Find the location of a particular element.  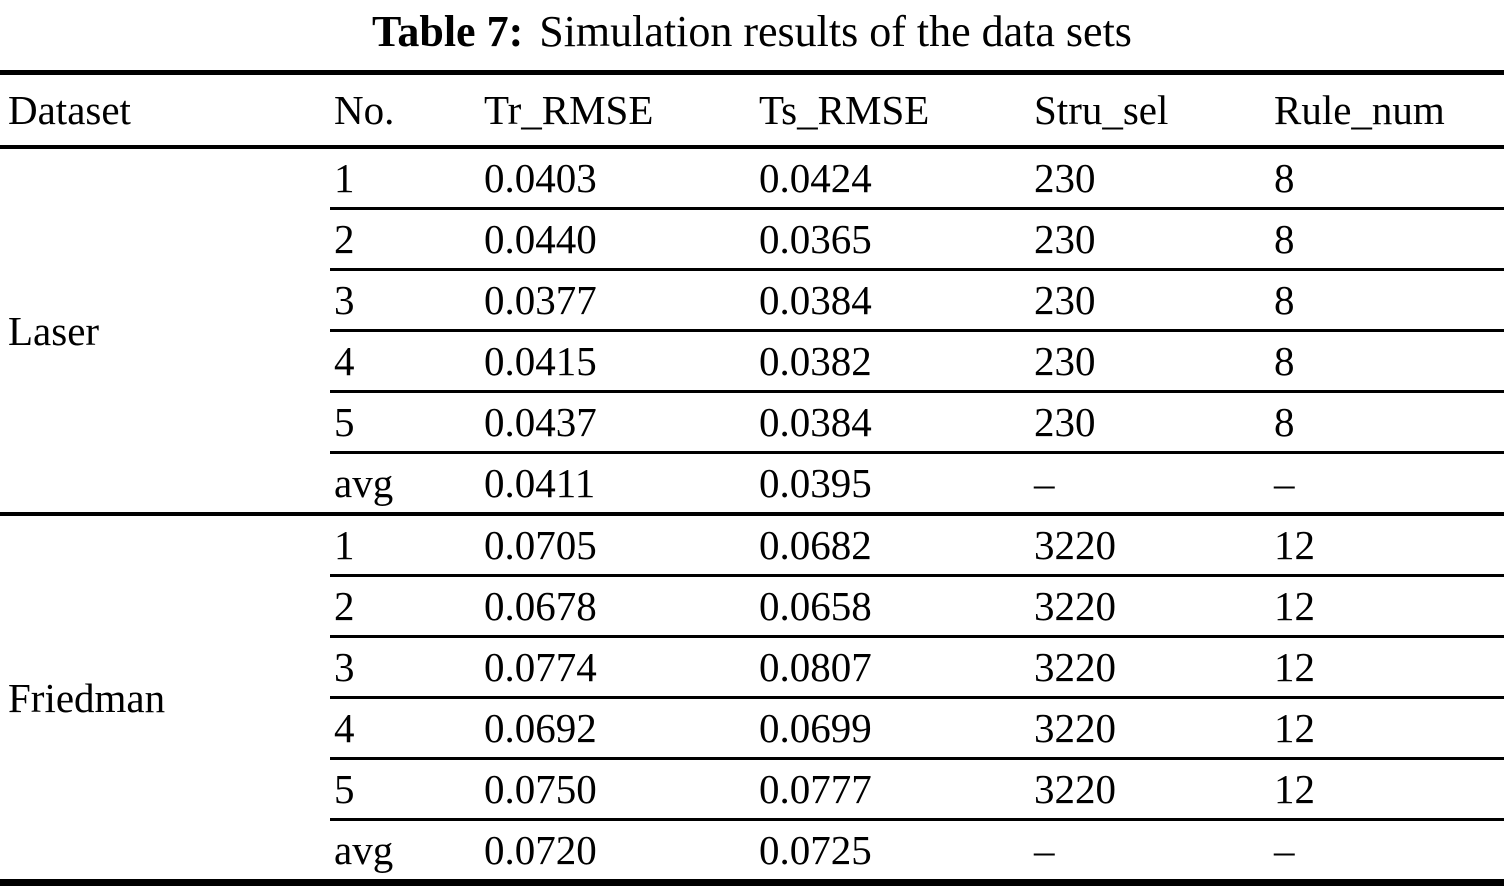

cell-ts-rmse: 0.0725 is located at coordinates (892, 850).